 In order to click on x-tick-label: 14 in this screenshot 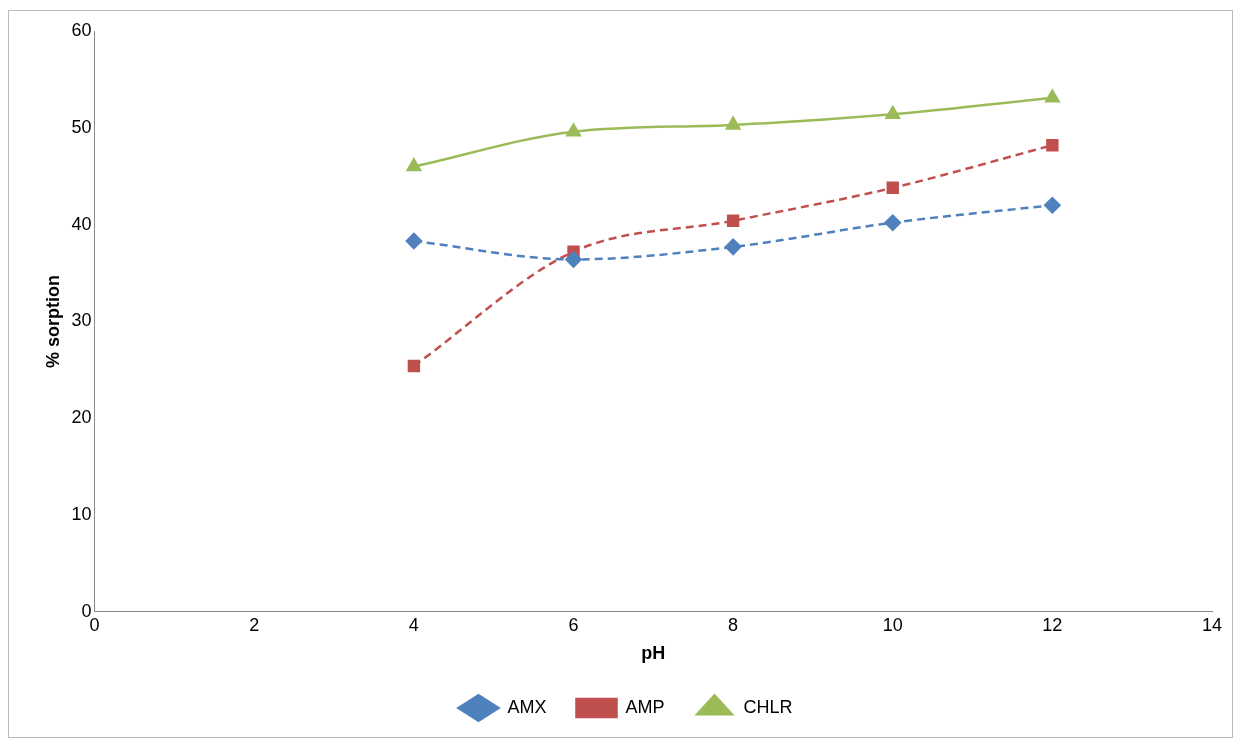, I will do `click(1212, 624)`.